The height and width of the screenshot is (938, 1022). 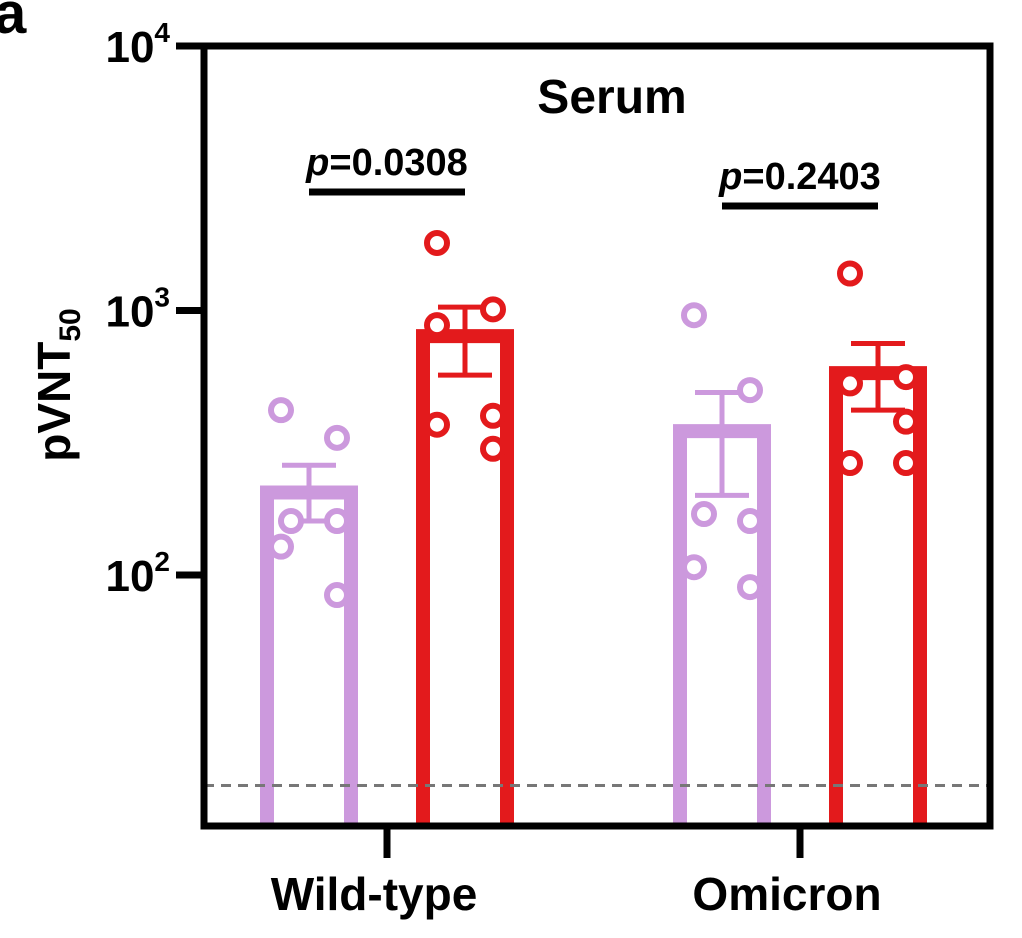 I want to click on chart-title: Serum, so click(x=611, y=97).